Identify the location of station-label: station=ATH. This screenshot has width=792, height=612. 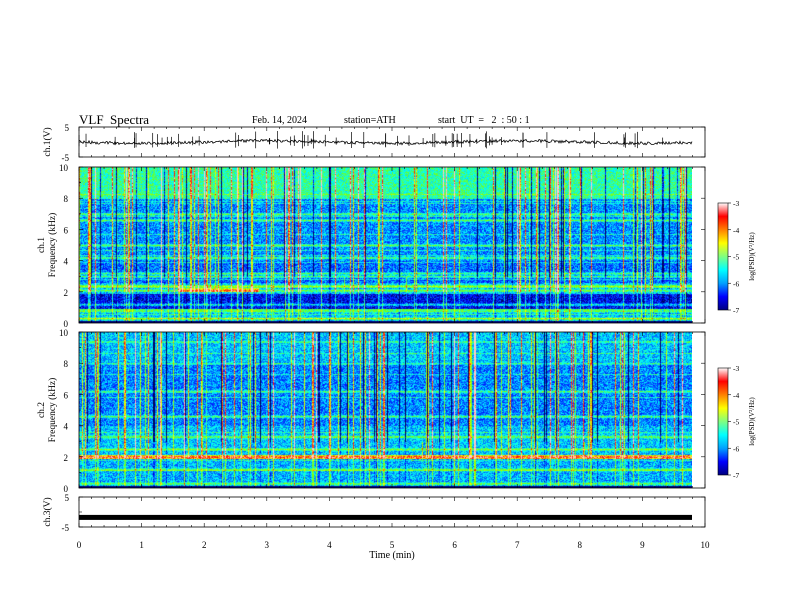
(370, 120).